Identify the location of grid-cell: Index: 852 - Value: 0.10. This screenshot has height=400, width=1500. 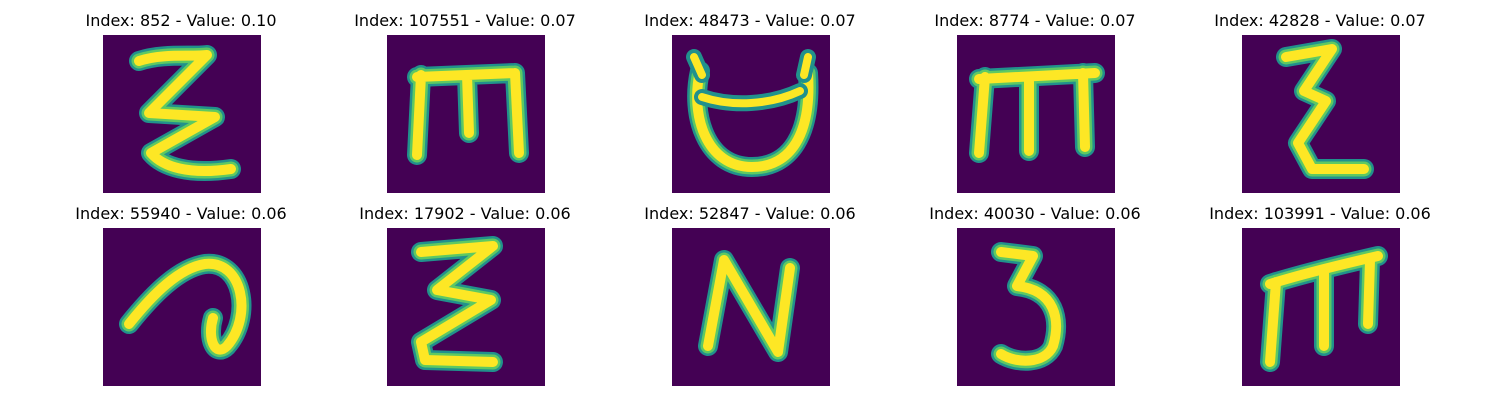
(181, 106).